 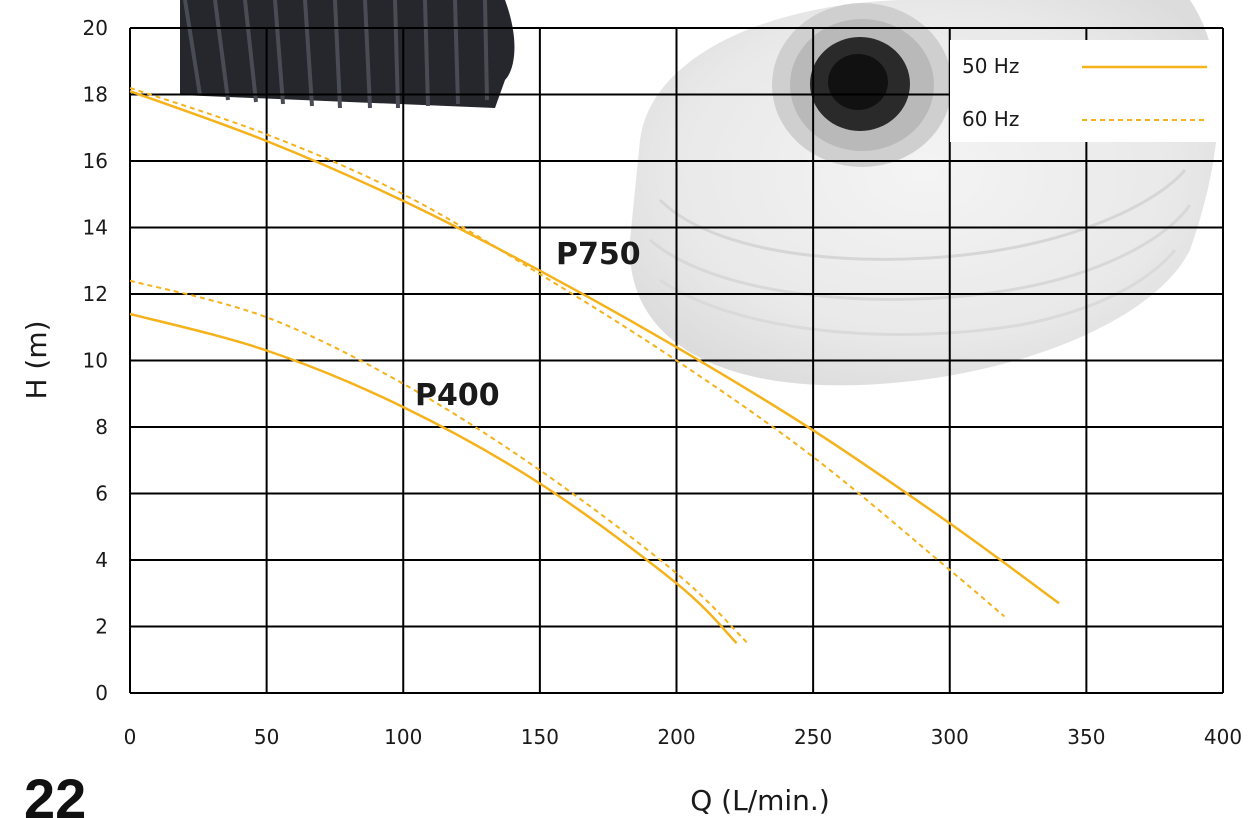 I want to click on curve-label-p400: P400, so click(x=457, y=395).